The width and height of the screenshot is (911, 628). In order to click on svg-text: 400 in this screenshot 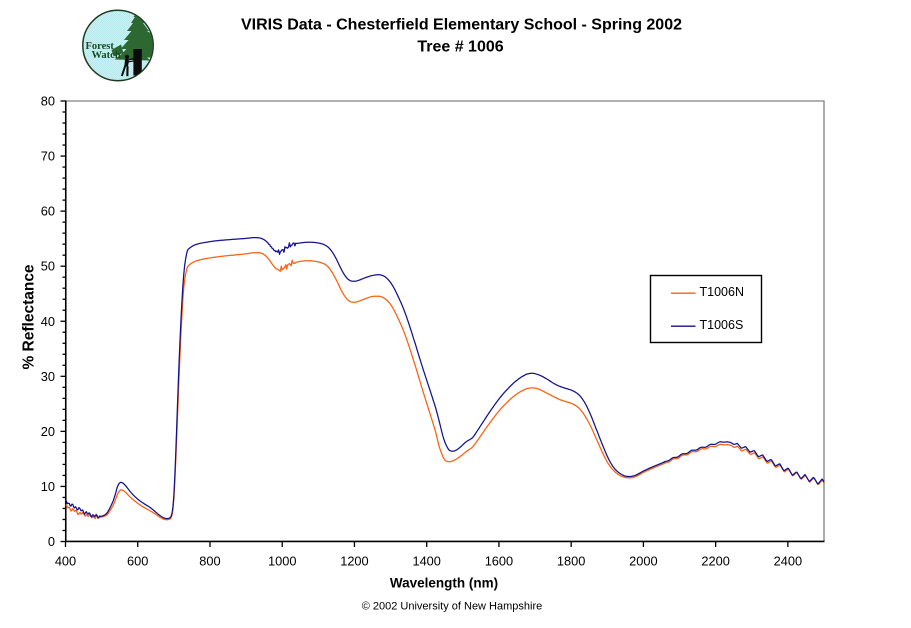, I will do `click(65, 561)`.